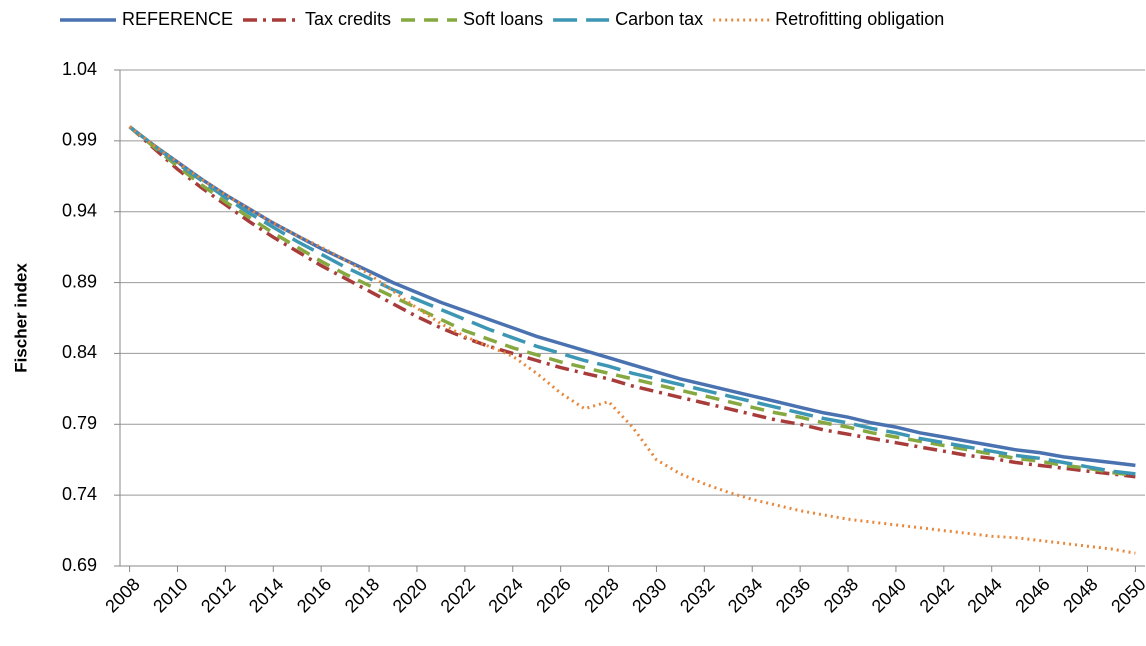  I want to click on y-axis-label: Fischer index, so click(20, 318).